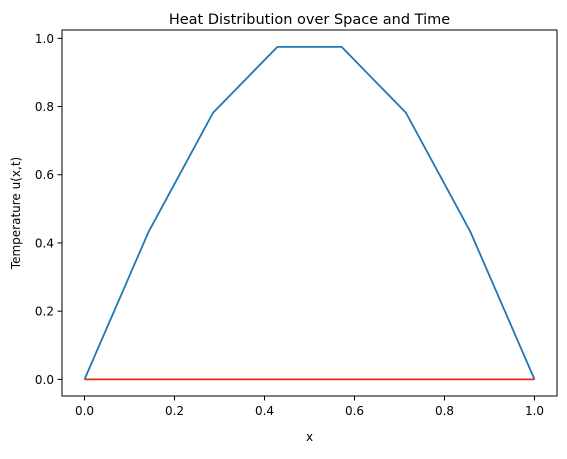 The width and height of the screenshot is (567, 459). I want to click on y-axis-label: Temperature u(x,t), so click(16, 213).